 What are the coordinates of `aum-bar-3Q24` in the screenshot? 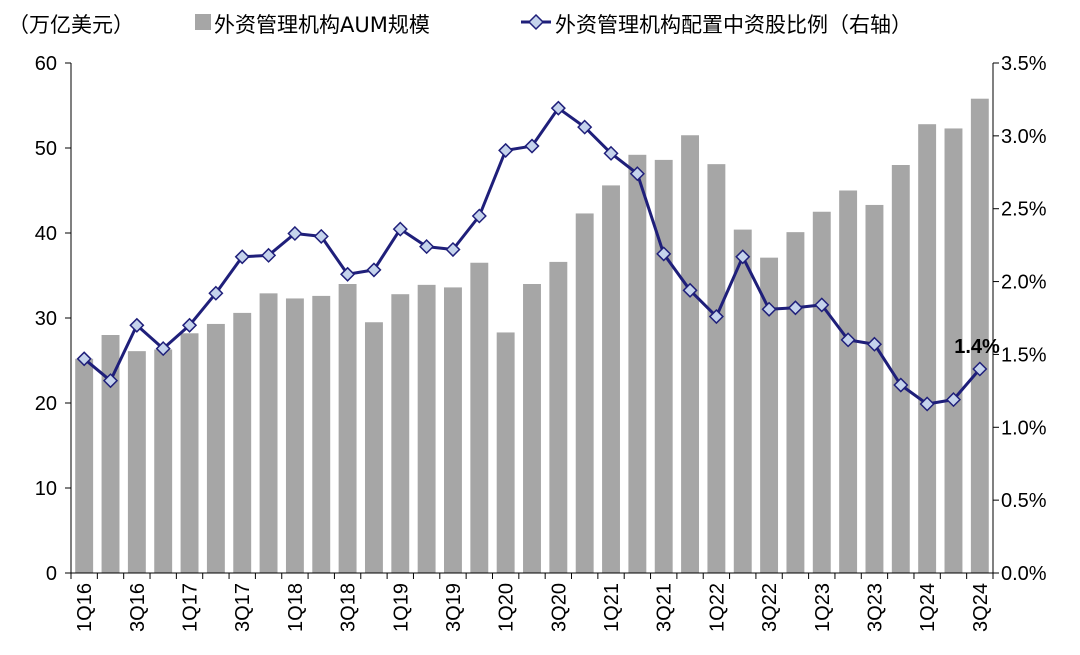 It's located at (979, 335).